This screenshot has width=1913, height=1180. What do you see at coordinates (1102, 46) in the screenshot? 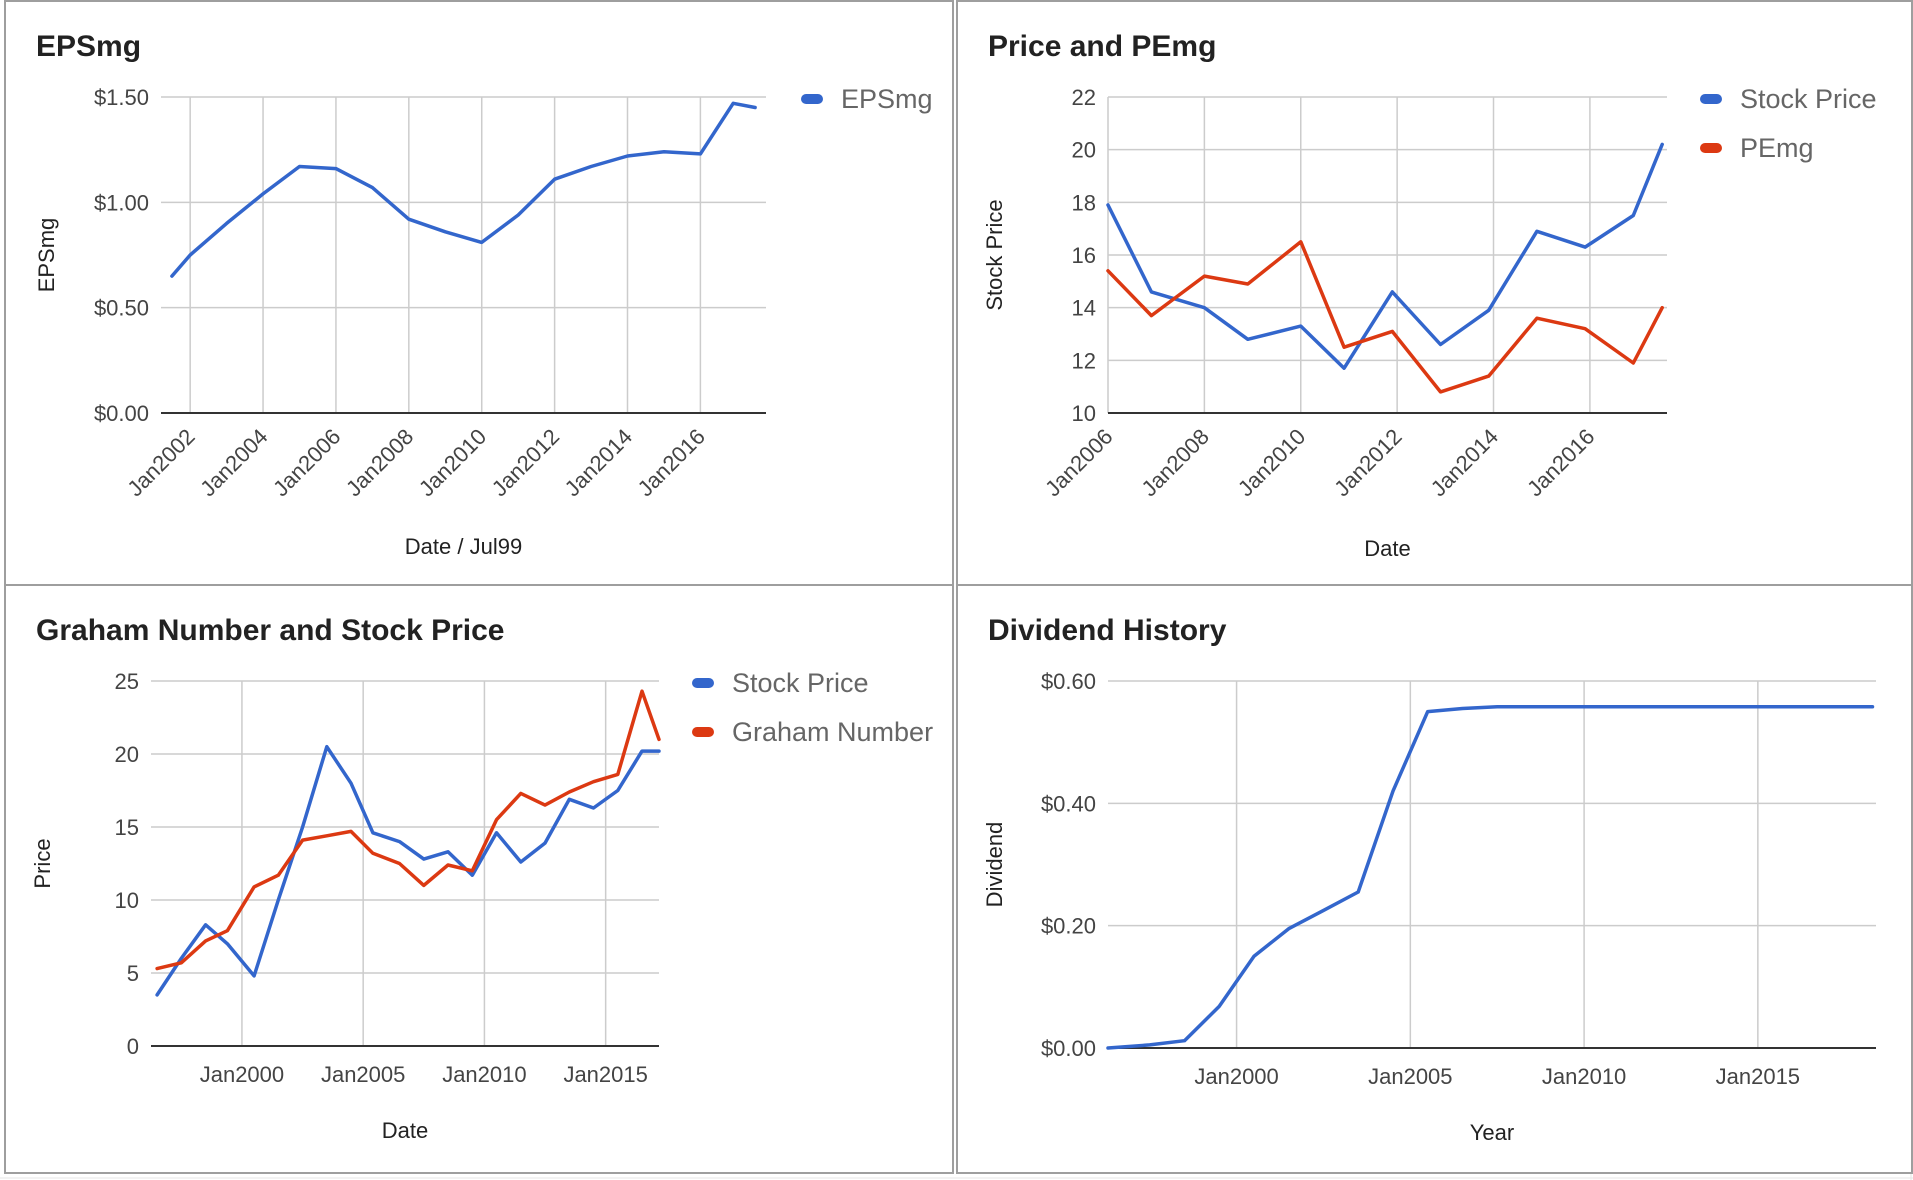
I see `chart-title: Price and PEmg` at bounding box center [1102, 46].